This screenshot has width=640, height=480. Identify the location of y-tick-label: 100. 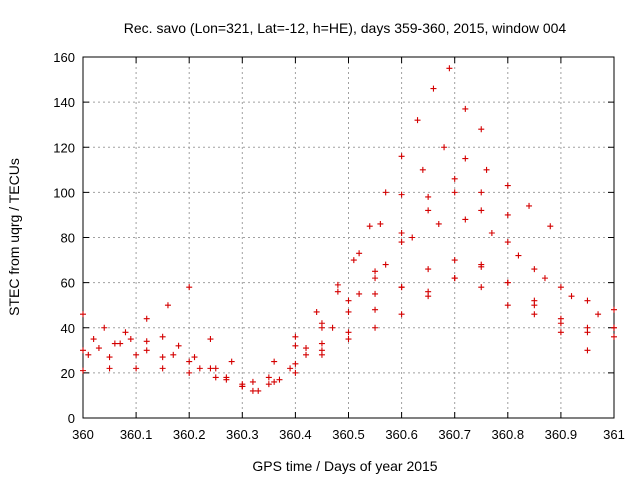
(64, 192).